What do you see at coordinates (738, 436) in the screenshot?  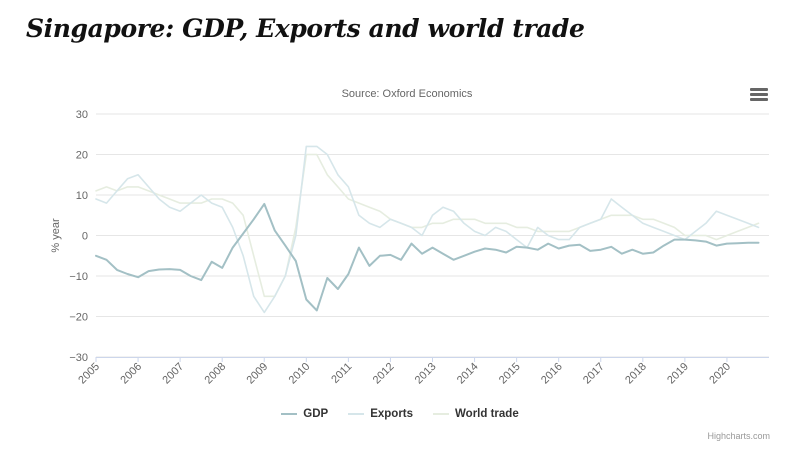 I see `highcharts-credits-link: Highcharts.com` at bounding box center [738, 436].